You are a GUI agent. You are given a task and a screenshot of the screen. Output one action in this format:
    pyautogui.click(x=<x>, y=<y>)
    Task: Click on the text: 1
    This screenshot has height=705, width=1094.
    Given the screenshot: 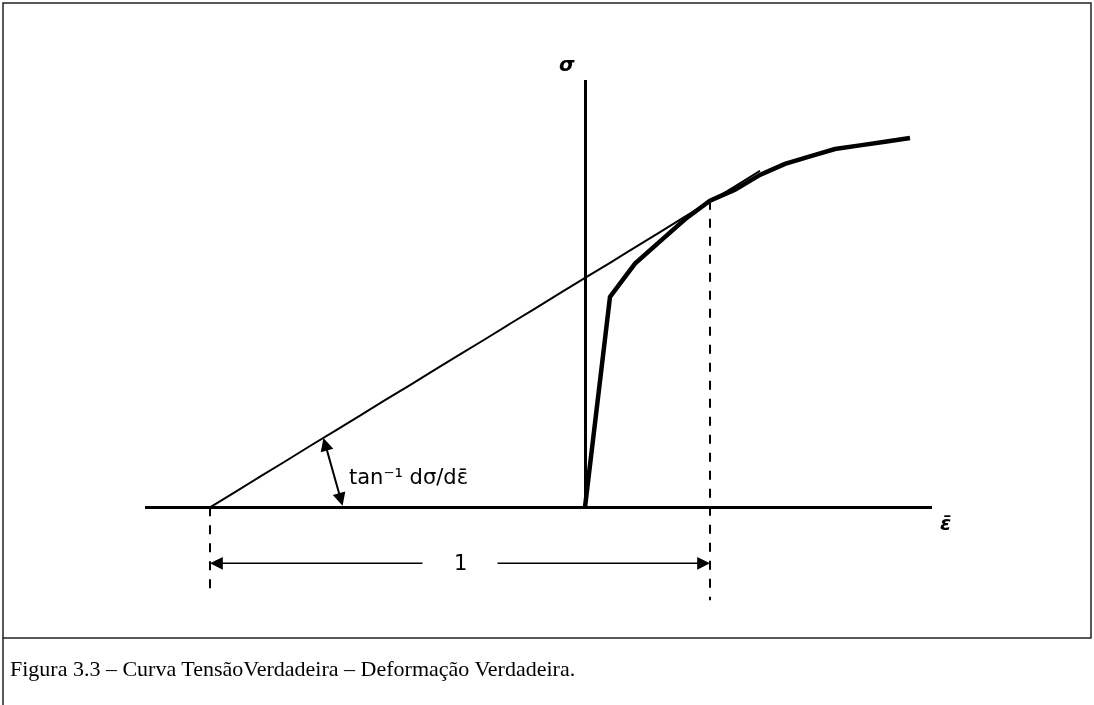 What is the action you would take?
    pyautogui.click(x=461, y=563)
    